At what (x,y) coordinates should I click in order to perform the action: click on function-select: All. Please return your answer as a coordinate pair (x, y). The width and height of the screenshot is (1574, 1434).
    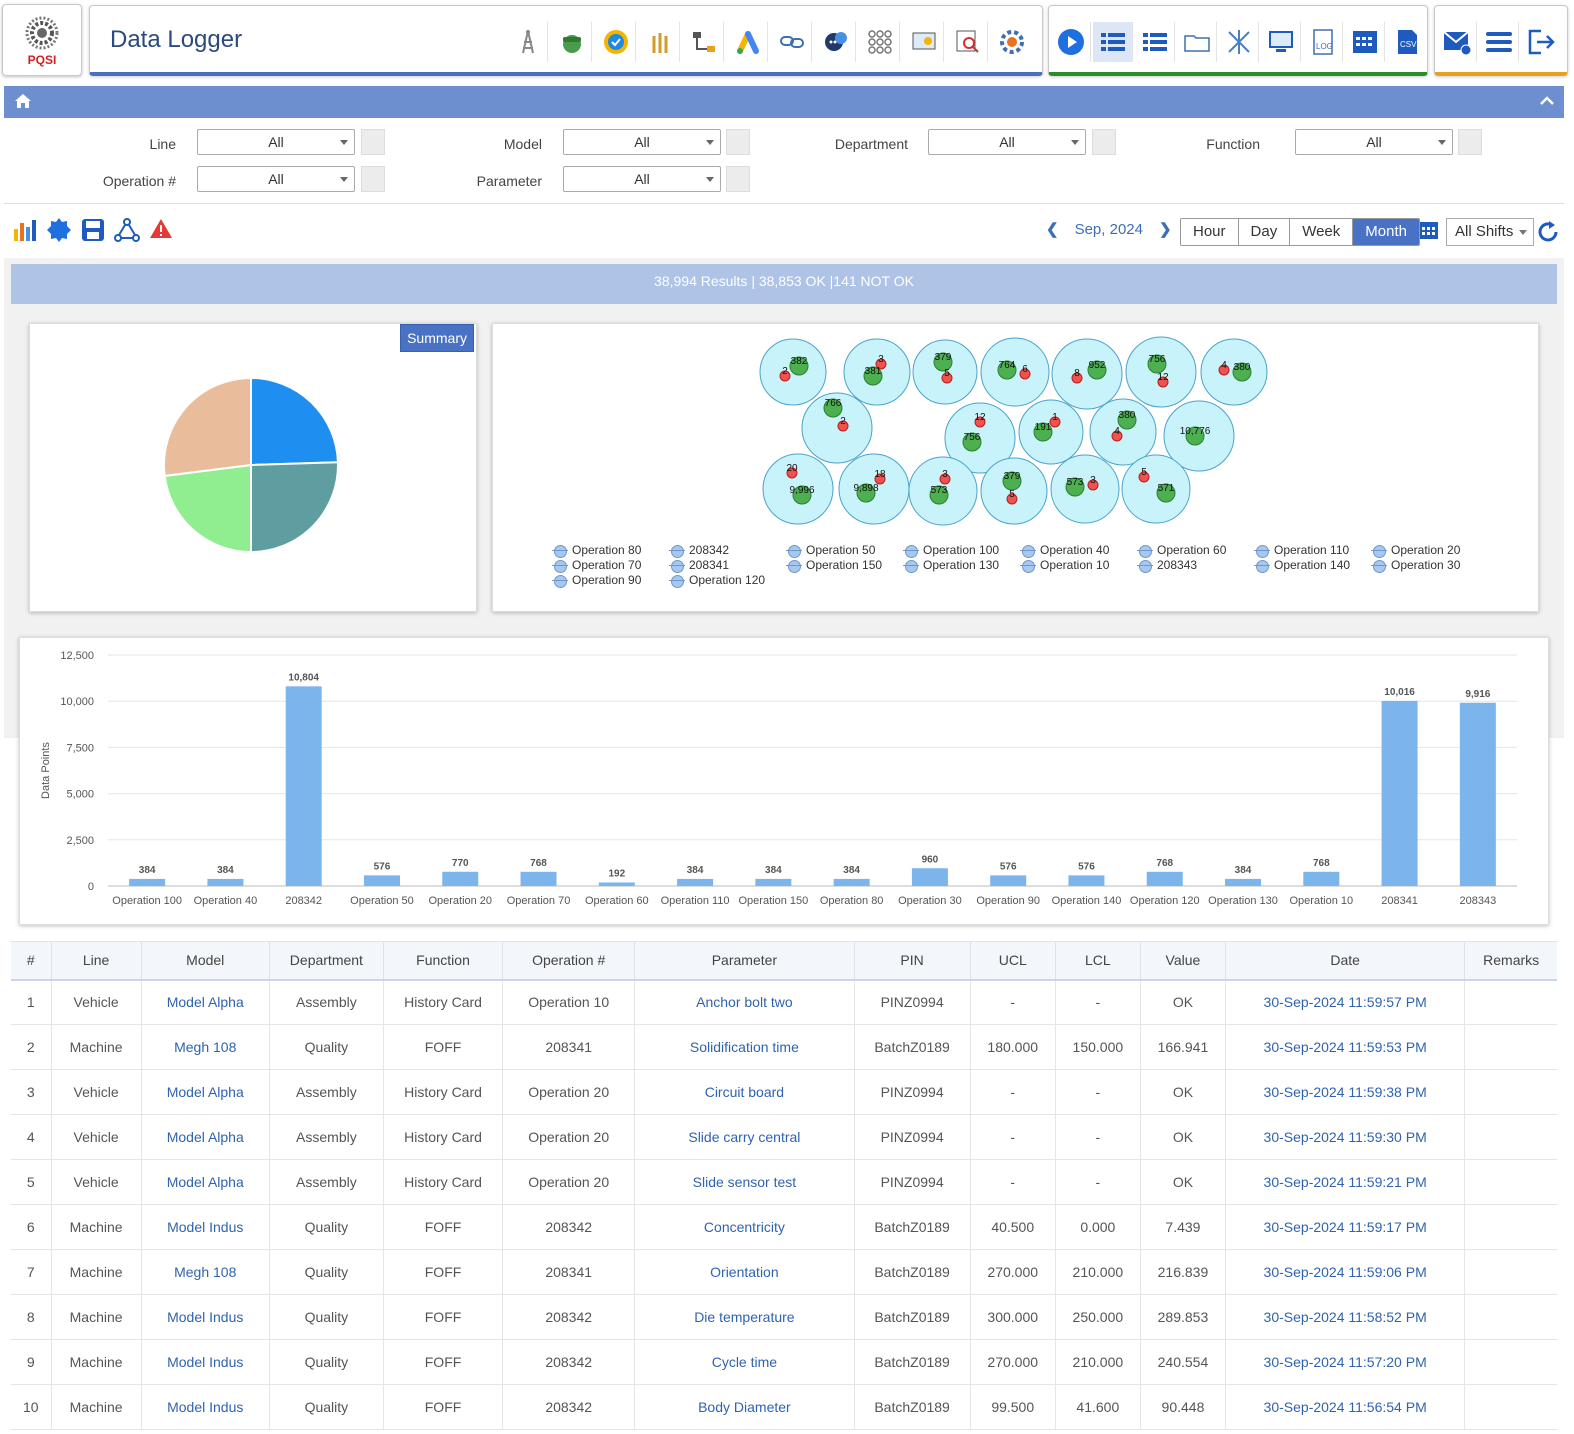
    Looking at the image, I should click on (1374, 142).